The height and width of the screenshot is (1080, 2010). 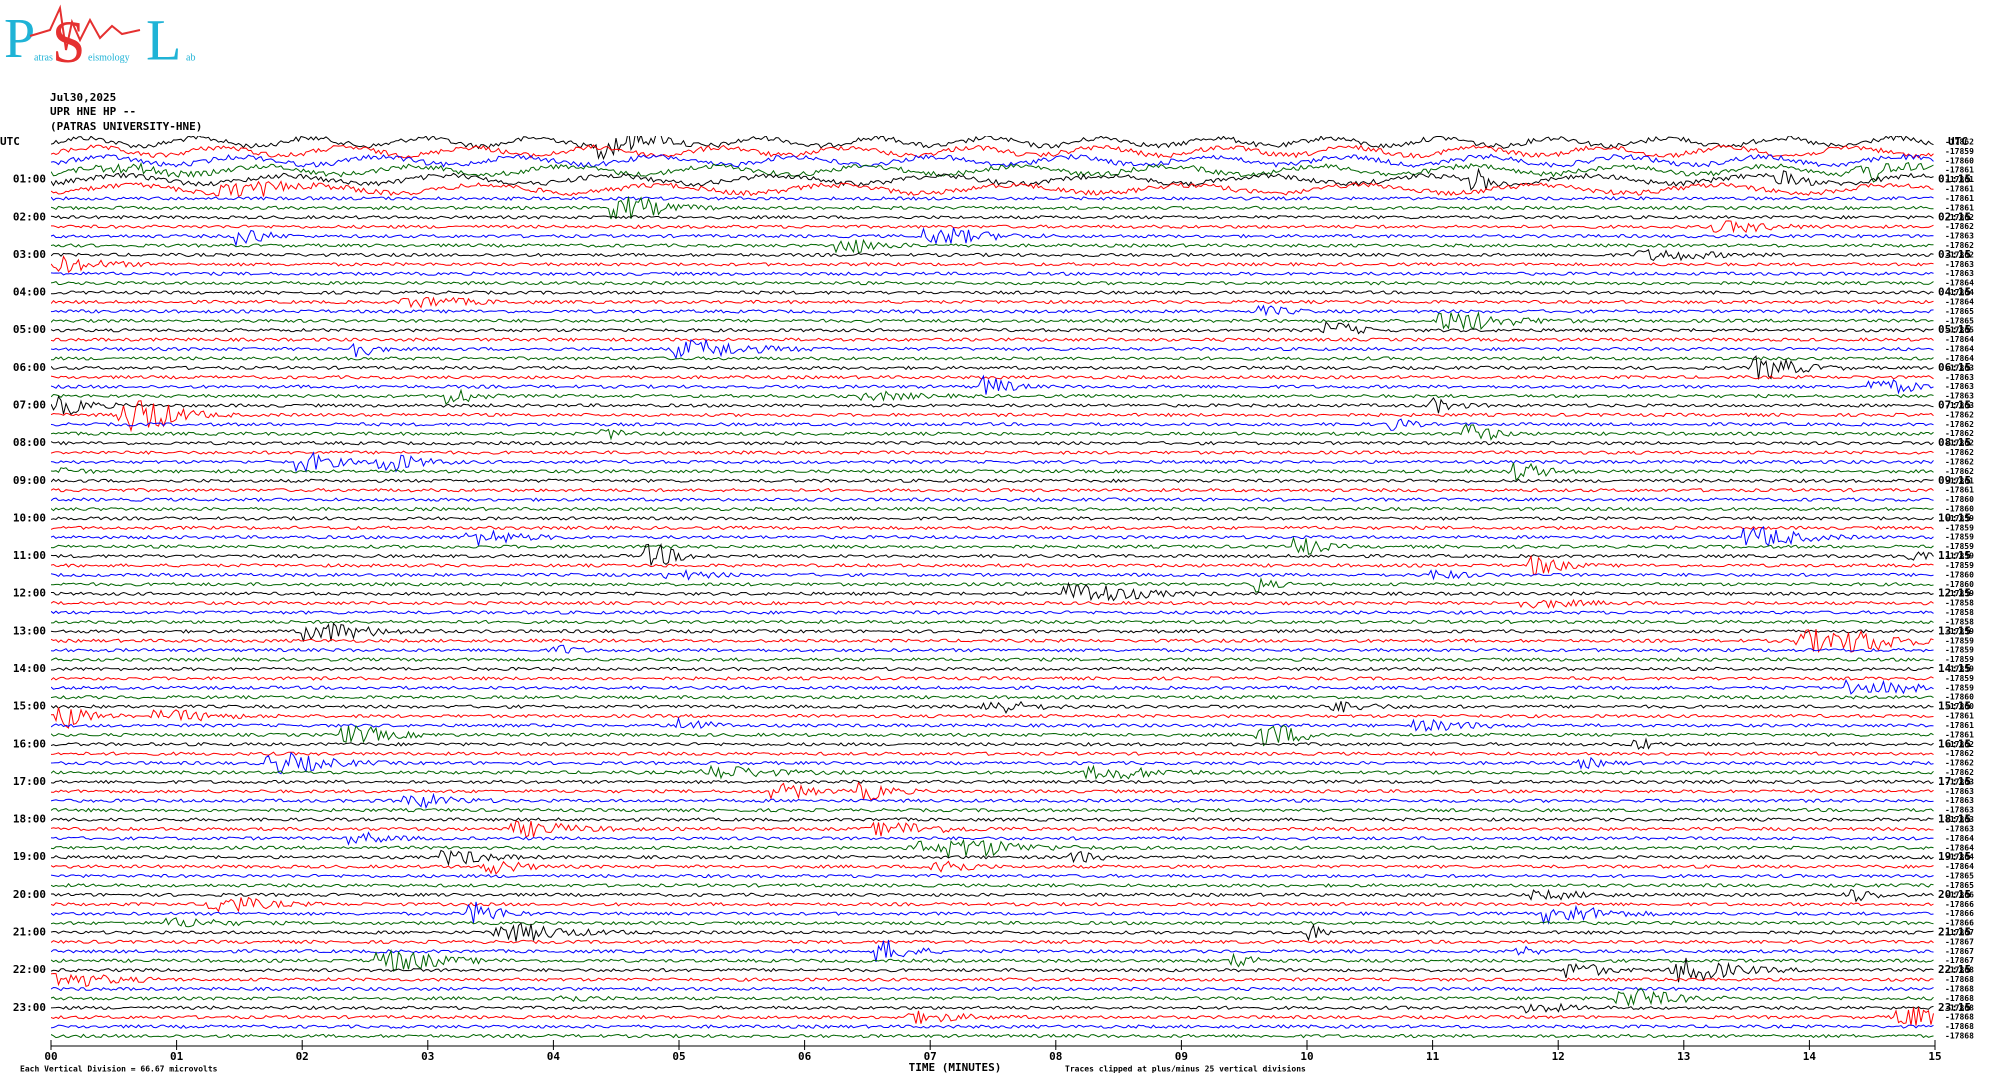 I want to click on hour-label: 22:15, so click(x=1954, y=969).